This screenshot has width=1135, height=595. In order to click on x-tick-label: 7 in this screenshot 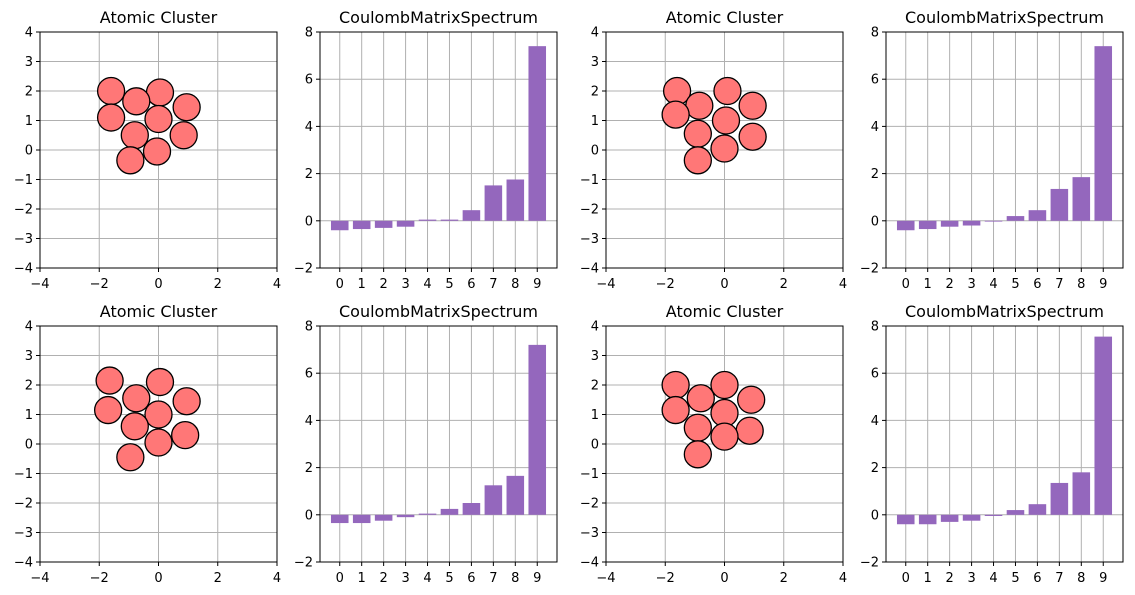, I will do `click(493, 578)`.